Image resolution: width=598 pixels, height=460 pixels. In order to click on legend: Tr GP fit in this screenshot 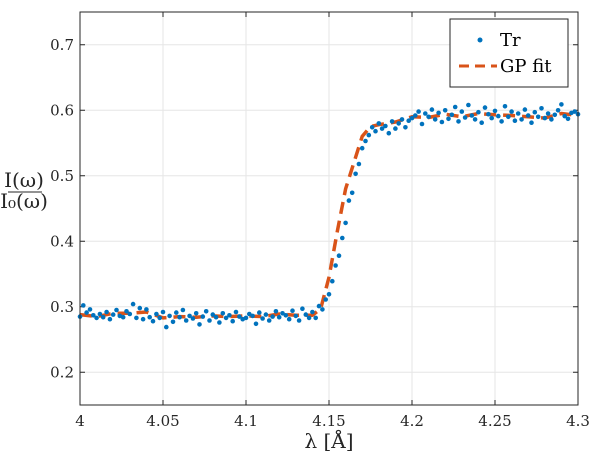, I will do `click(509, 53)`.